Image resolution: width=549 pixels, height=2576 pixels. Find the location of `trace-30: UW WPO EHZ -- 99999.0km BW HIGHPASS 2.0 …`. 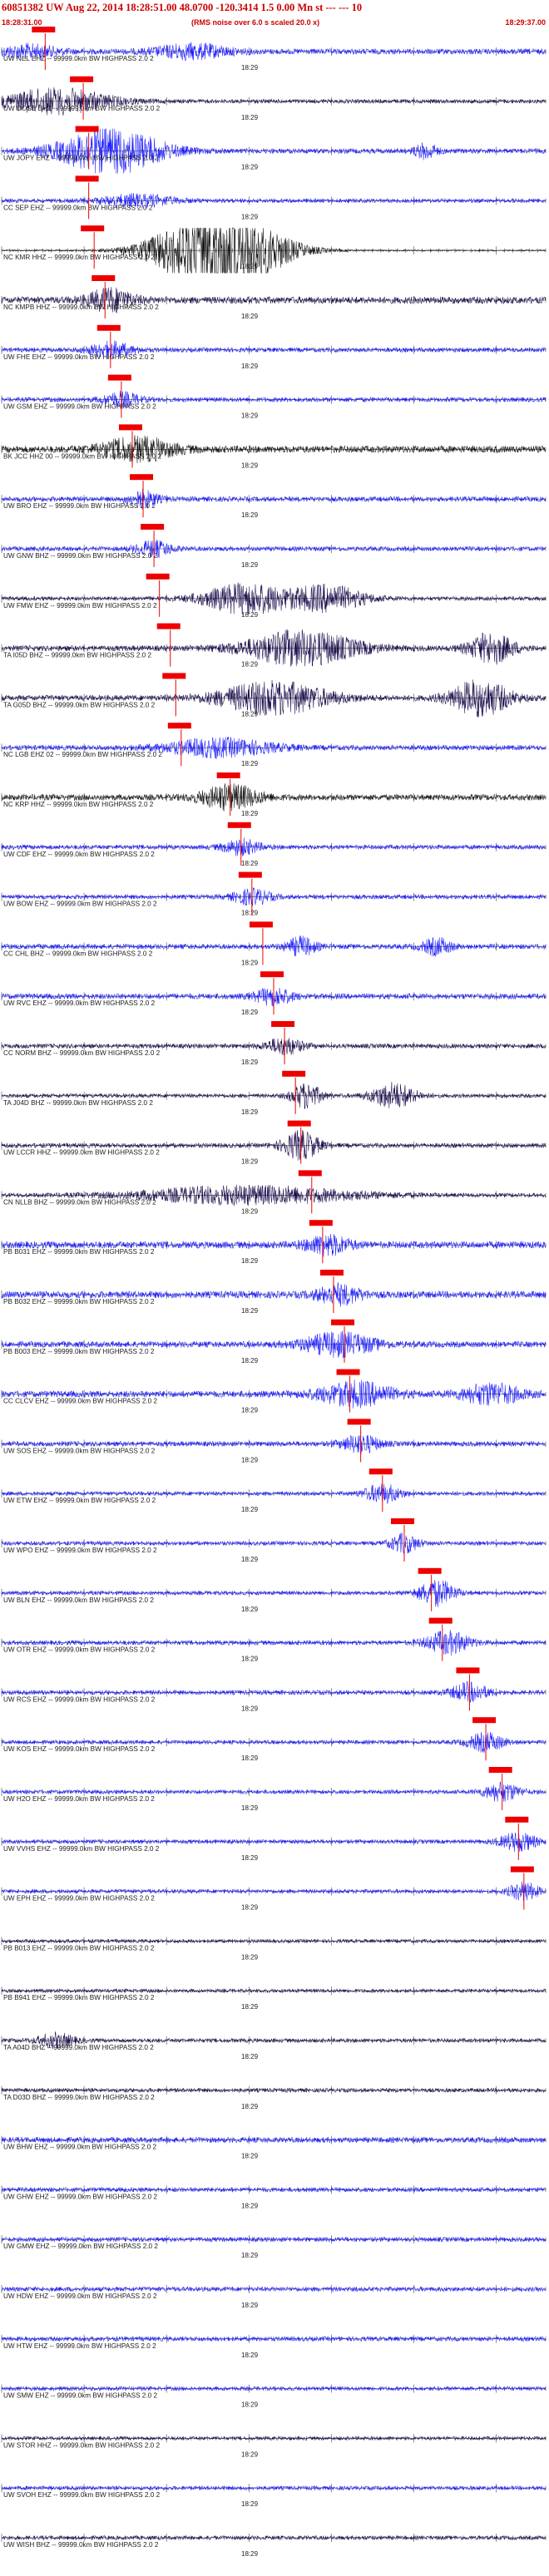

trace-30: UW WPO EHZ -- 99999.0km BW HIGHPASS 2.0 … is located at coordinates (274, 1540).